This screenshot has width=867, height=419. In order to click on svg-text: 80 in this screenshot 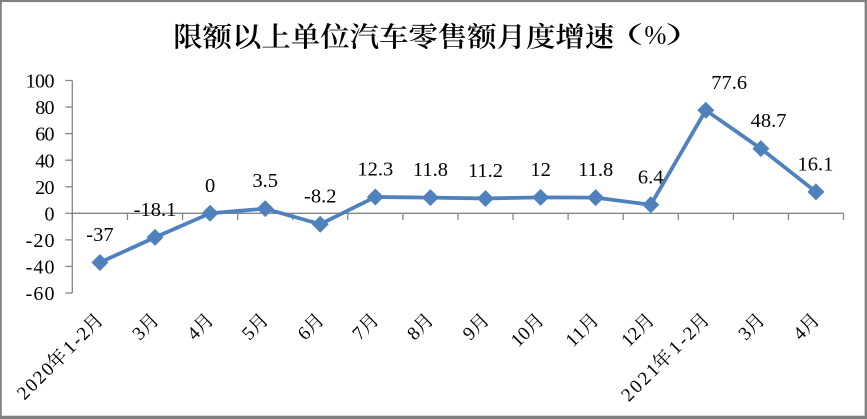, I will do `click(44, 108)`.